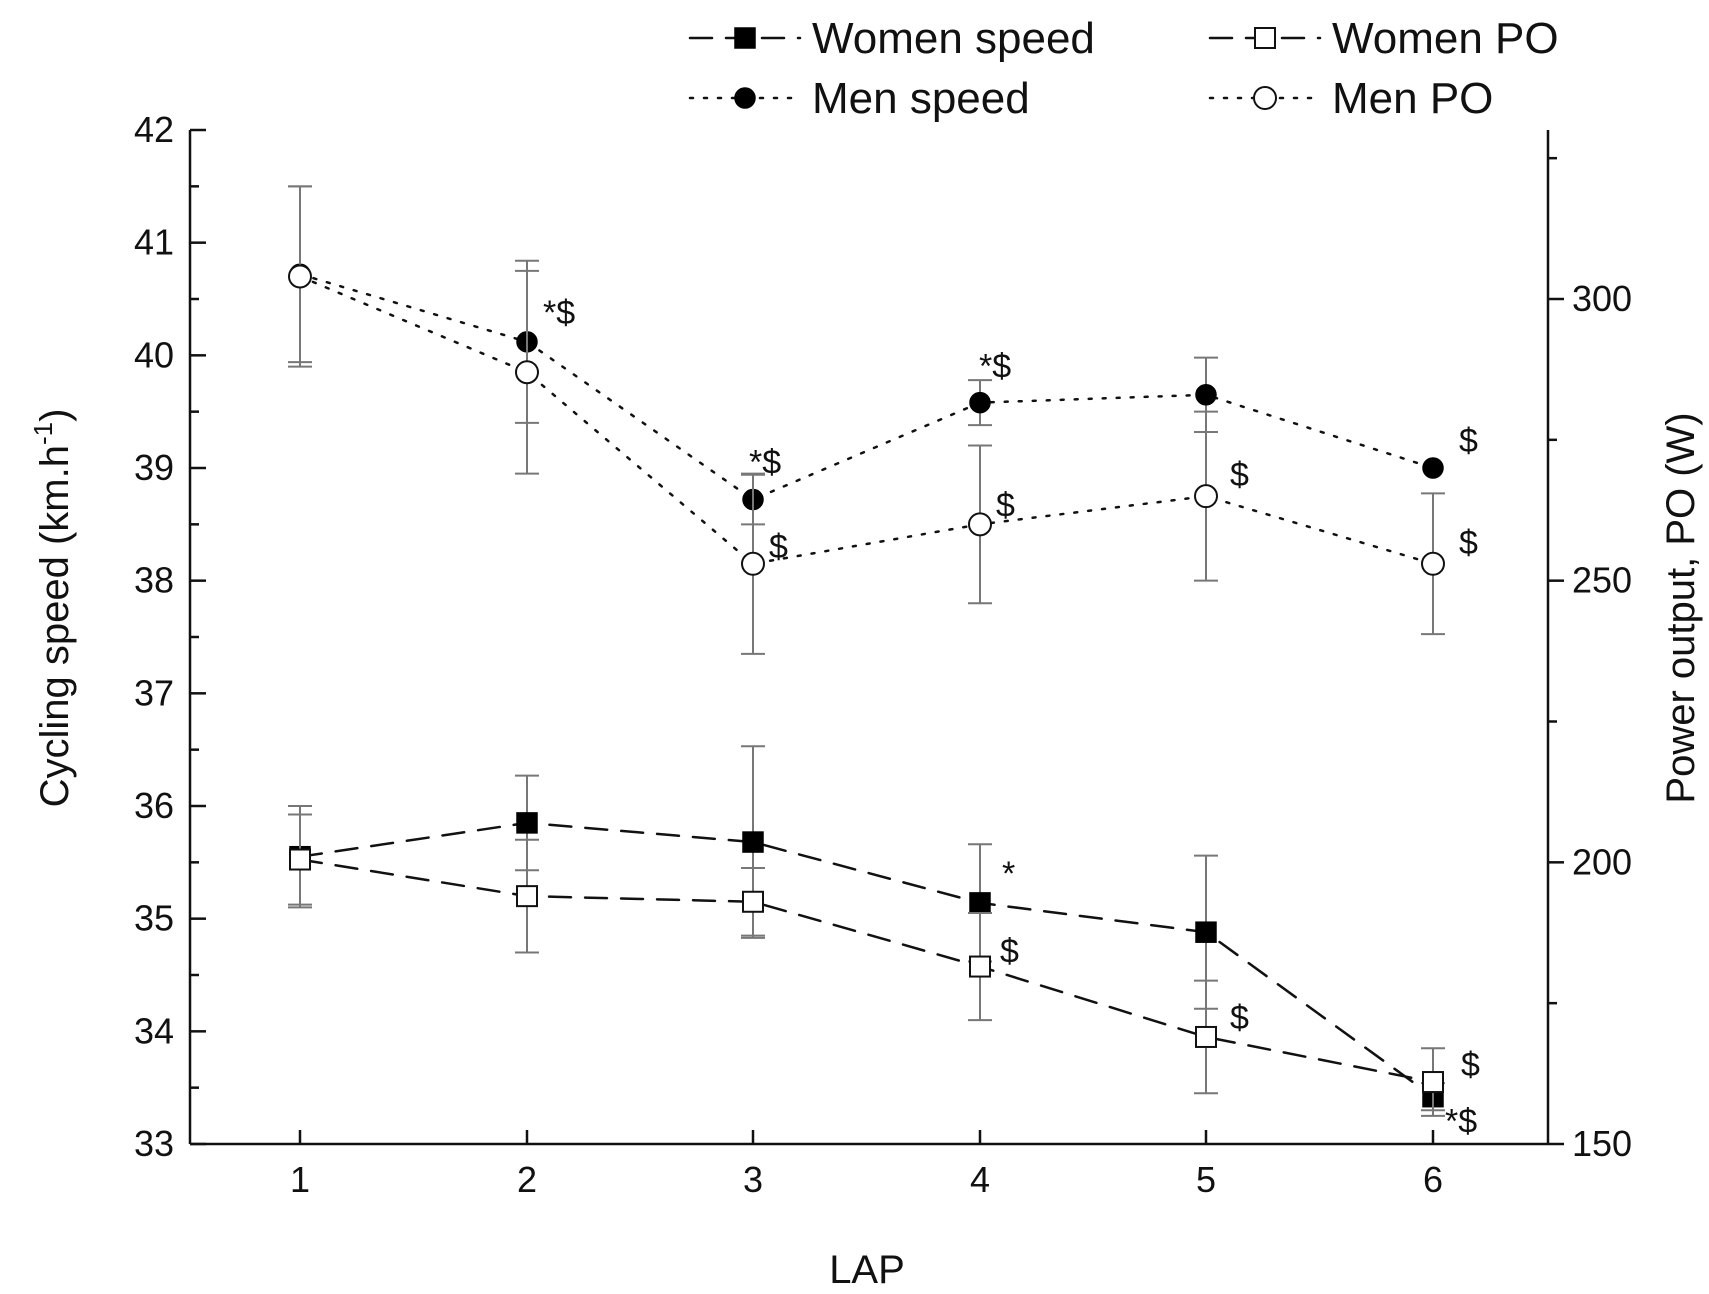  I want to click on y-tick-label: 34, so click(154, 1030).